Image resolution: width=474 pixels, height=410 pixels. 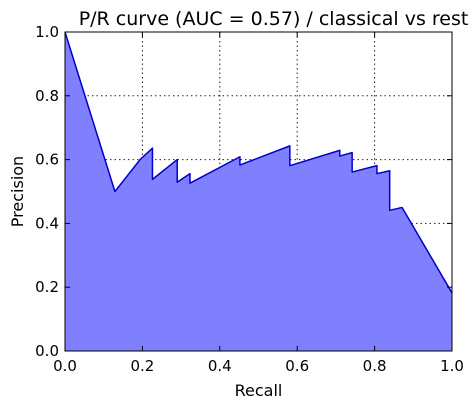 I want to click on x-tick-label: 1.0, so click(x=452, y=366).